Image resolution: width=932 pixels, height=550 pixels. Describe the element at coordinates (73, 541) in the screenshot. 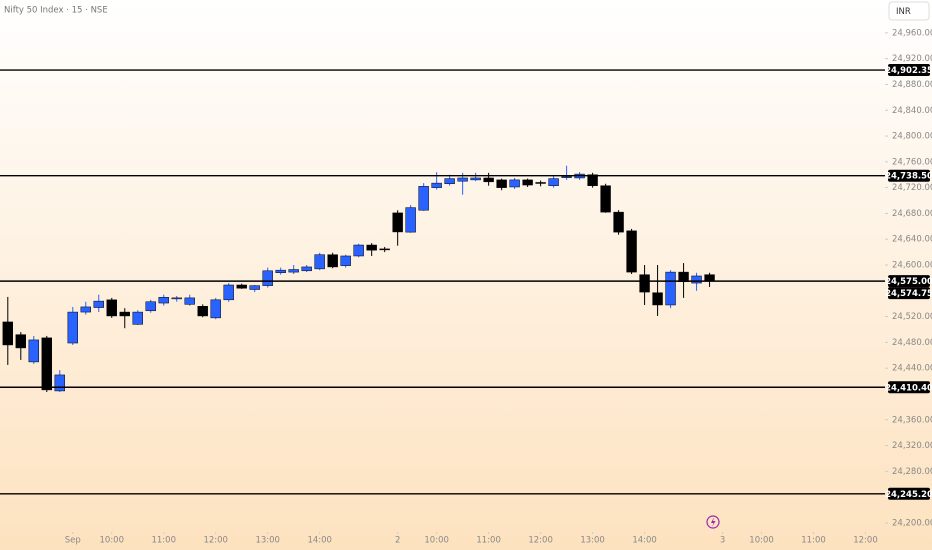

I see `x-tick-label: Sep` at that location.